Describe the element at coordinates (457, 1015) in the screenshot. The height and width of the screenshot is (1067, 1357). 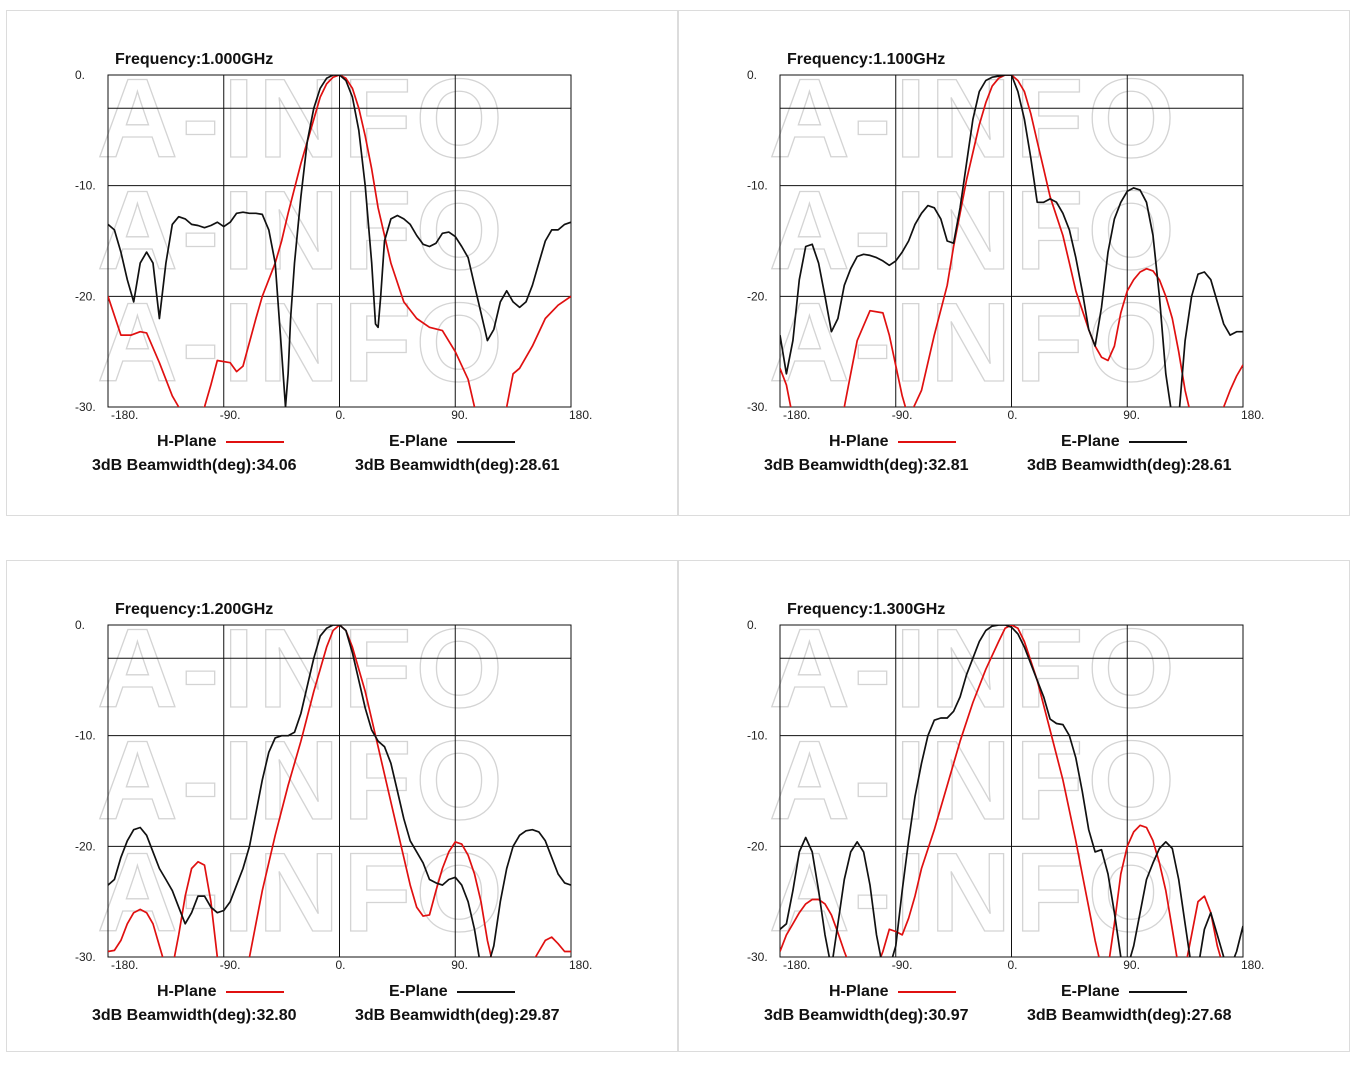
I see `e-plane-beamwidth: 3dB Beamwidth(deg):29.87` at that location.